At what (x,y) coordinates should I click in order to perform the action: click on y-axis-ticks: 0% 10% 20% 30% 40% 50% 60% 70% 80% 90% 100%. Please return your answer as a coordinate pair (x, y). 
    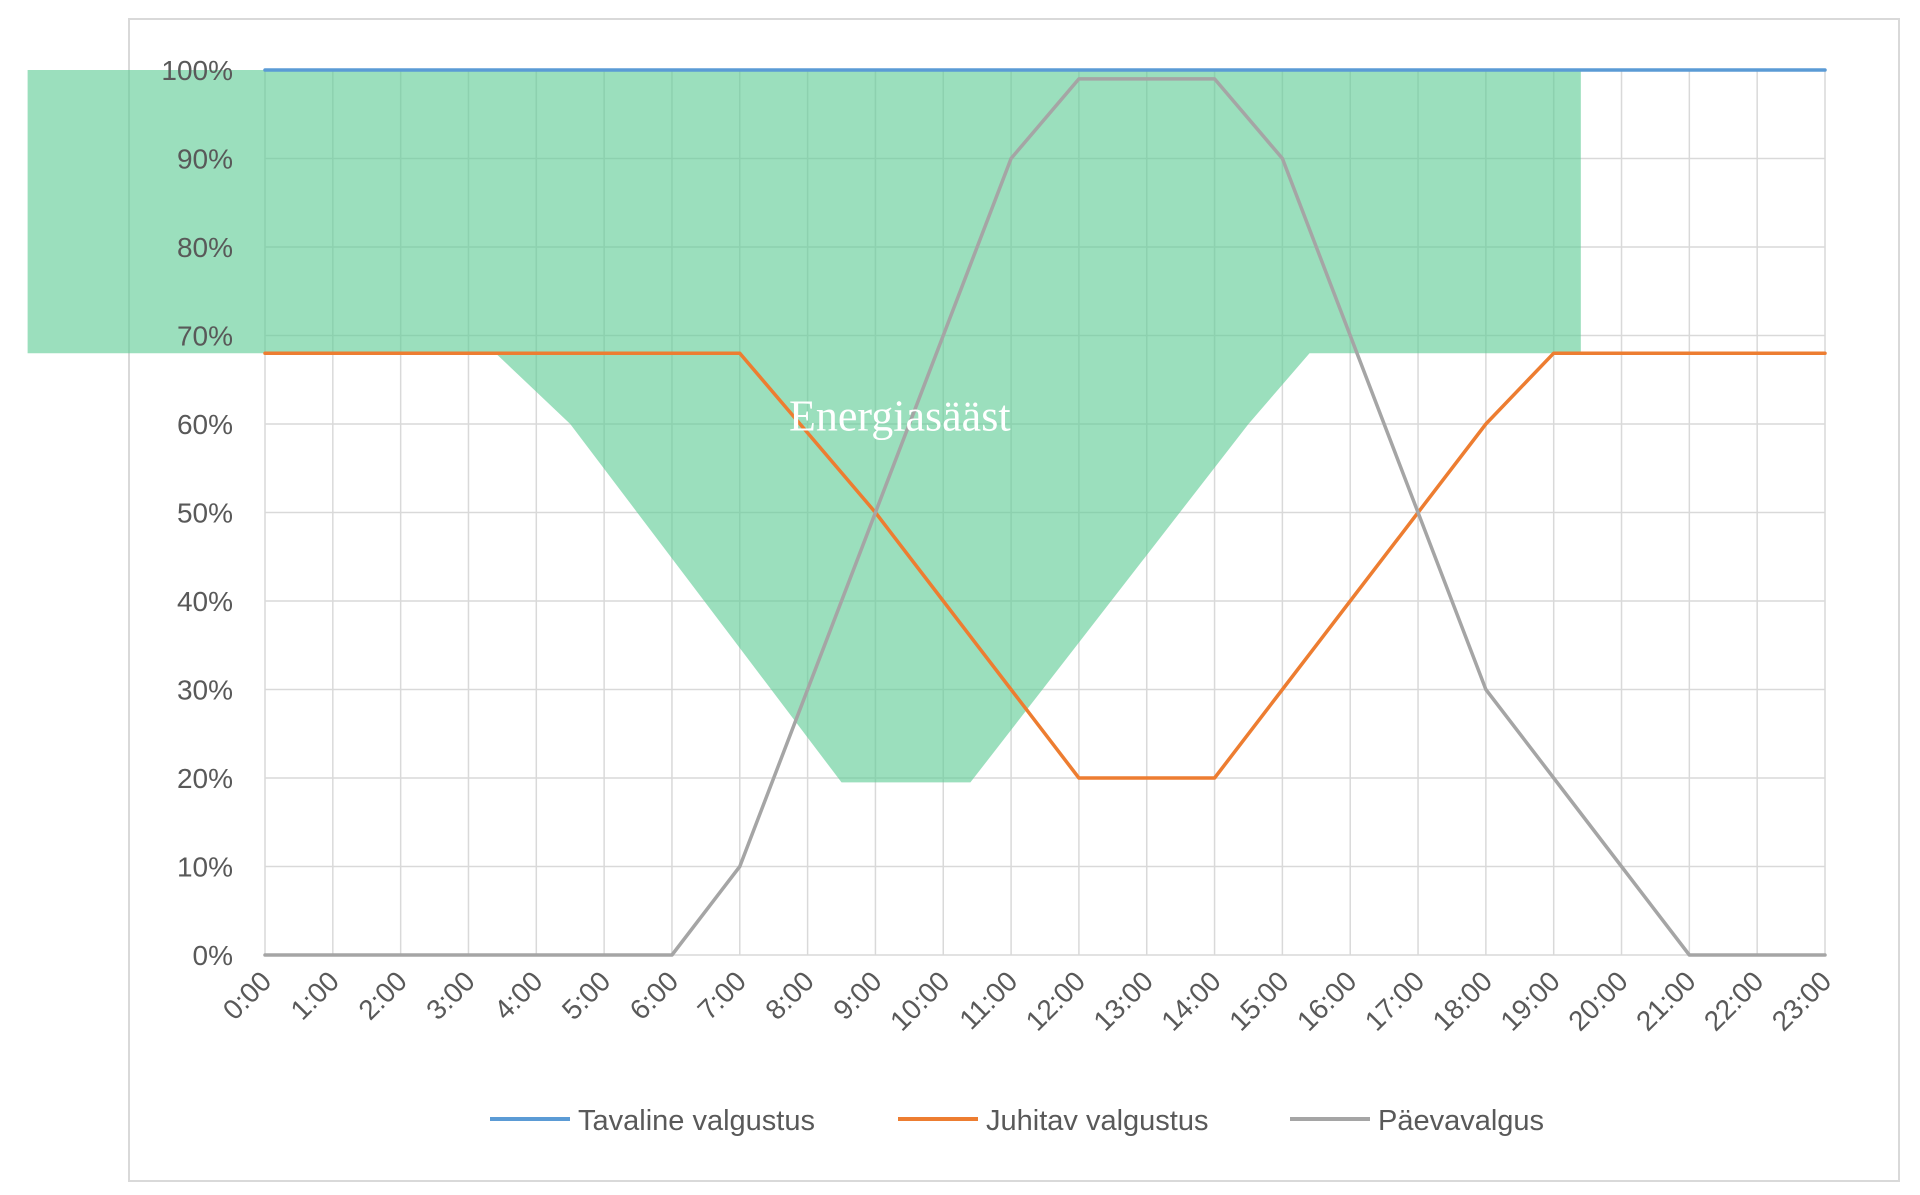
    Looking at the image, I should click on (197, 513).